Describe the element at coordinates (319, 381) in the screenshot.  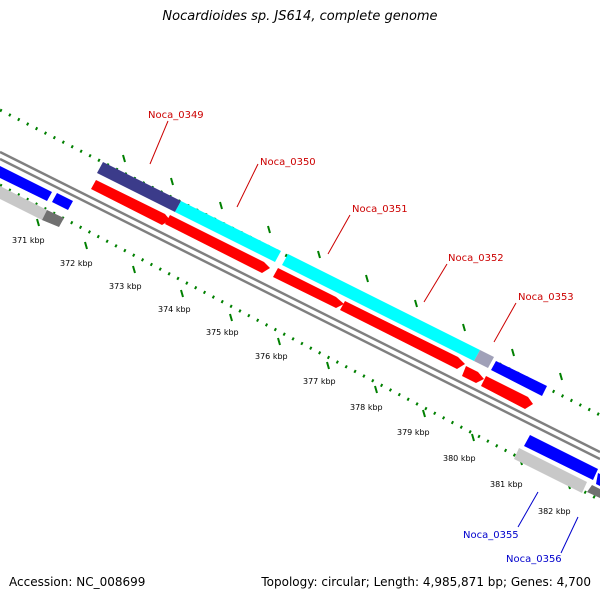
I see `scale-label: 377 kbp` at that location.